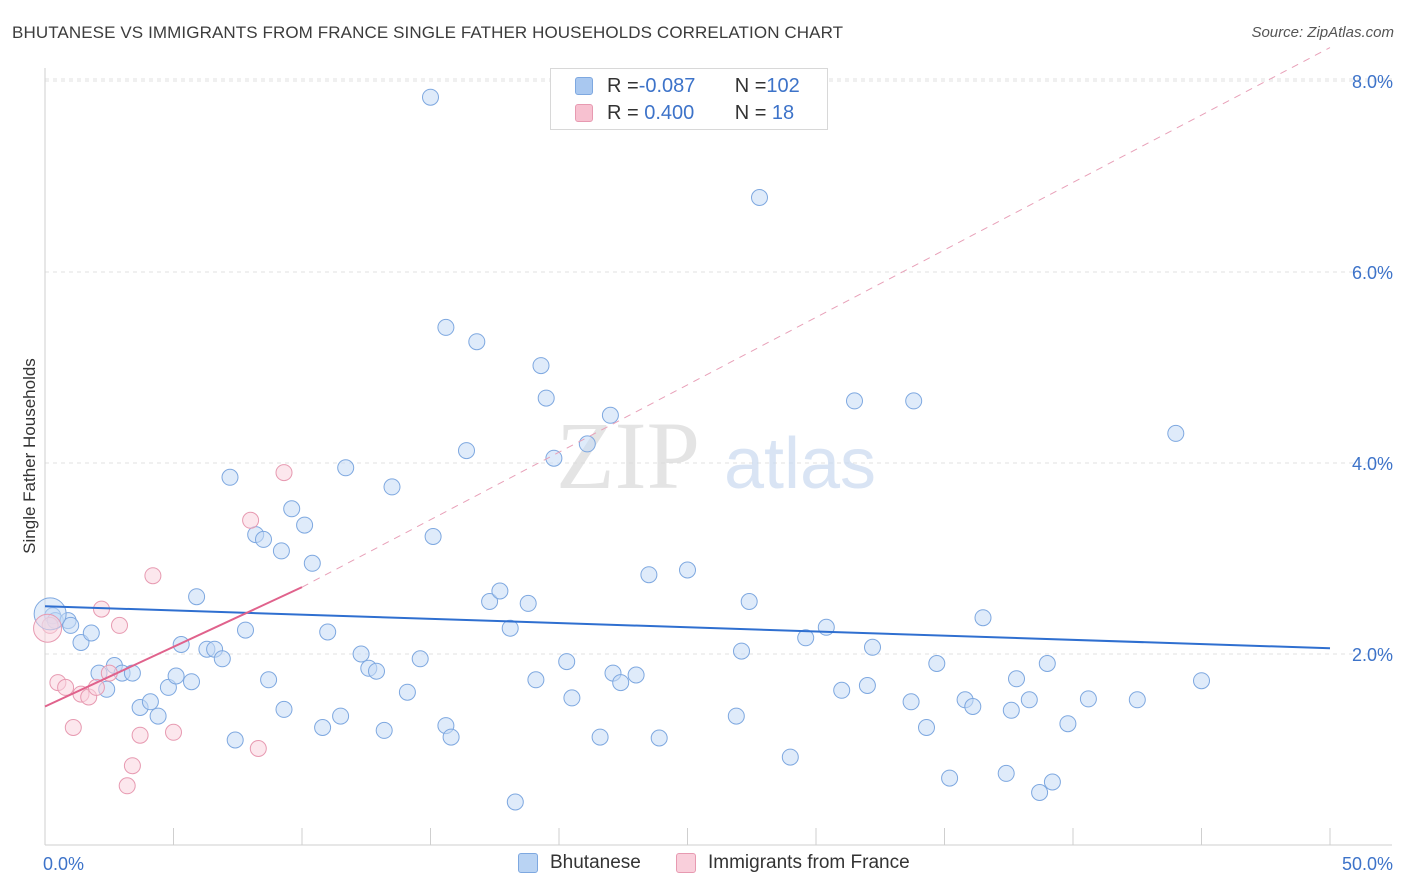  Describe the element at coordinates (800, 464) in the screenshot. I see `watermark-atlas: atlas` at that location.